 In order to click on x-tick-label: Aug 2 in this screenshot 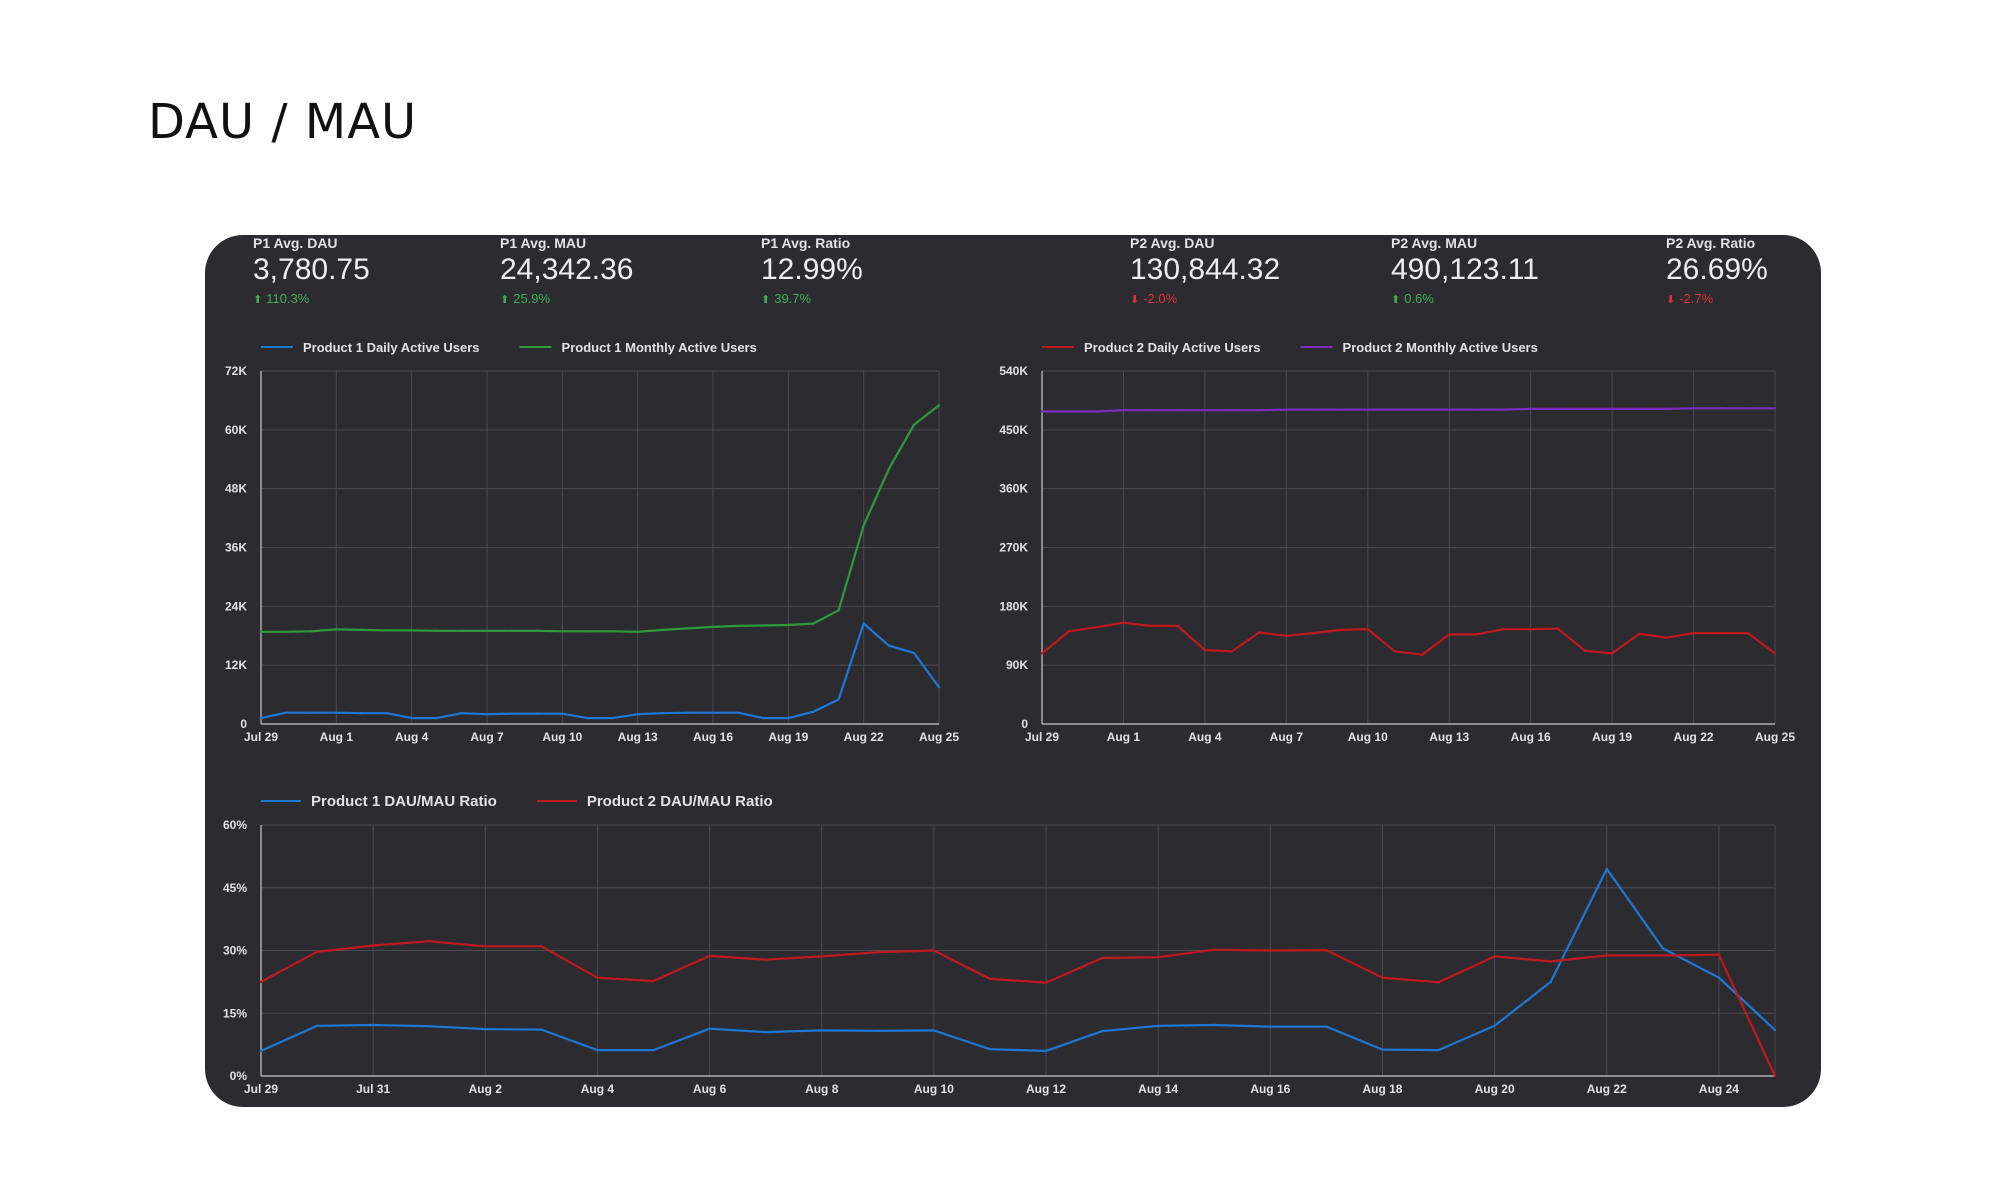, I will do `click(486, 1089)`.